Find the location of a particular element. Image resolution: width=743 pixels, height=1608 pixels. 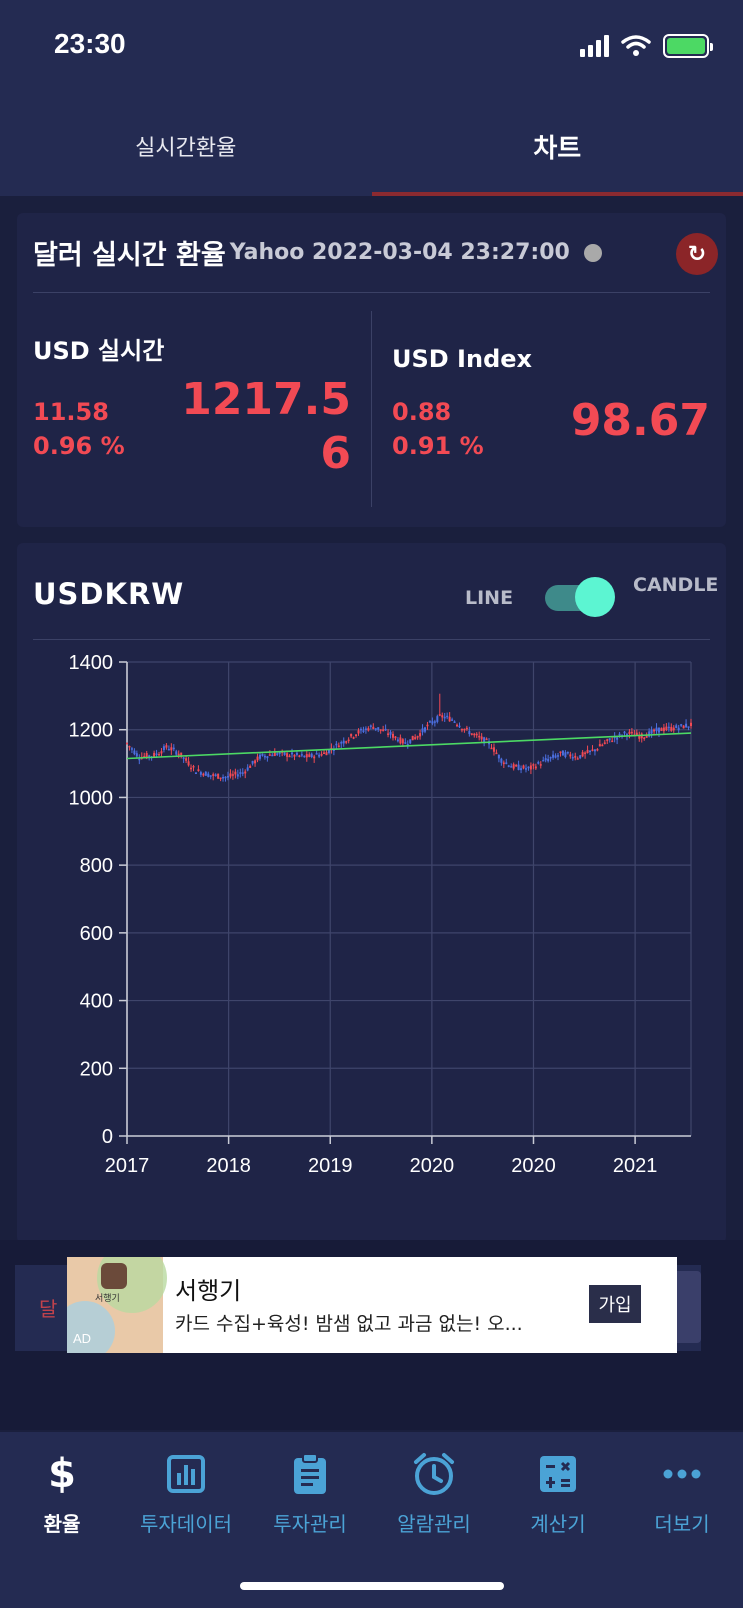

tab-realtime-rate: 실시간환율 is located at coordinates (186, 148).